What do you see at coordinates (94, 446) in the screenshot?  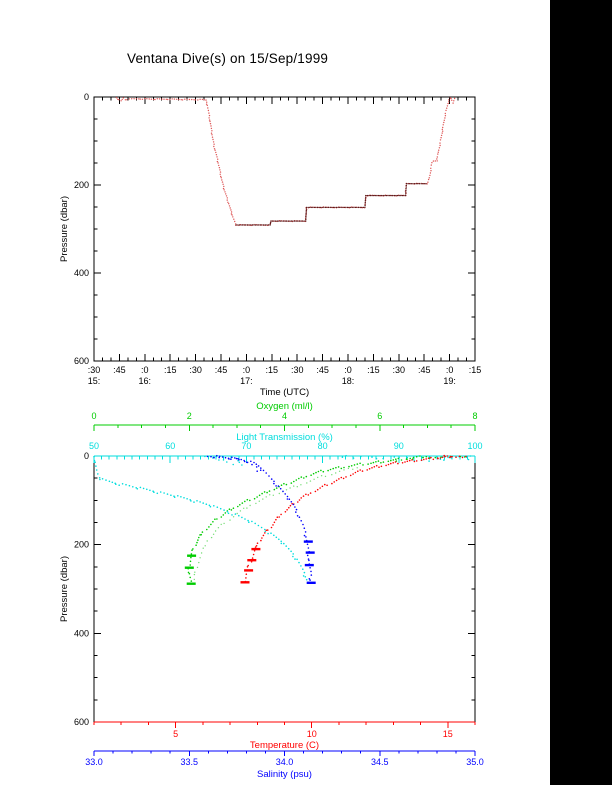 I see `tick-label: 50` at bounding box center [94, 446].